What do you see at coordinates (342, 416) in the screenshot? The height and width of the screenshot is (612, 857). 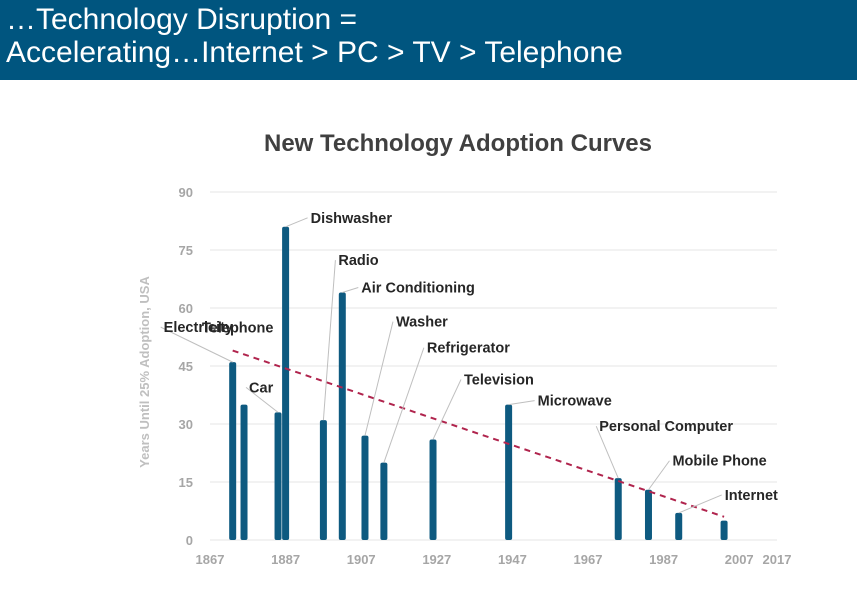 I see `bar-air-conditioning` at bounding box center [342, 416].